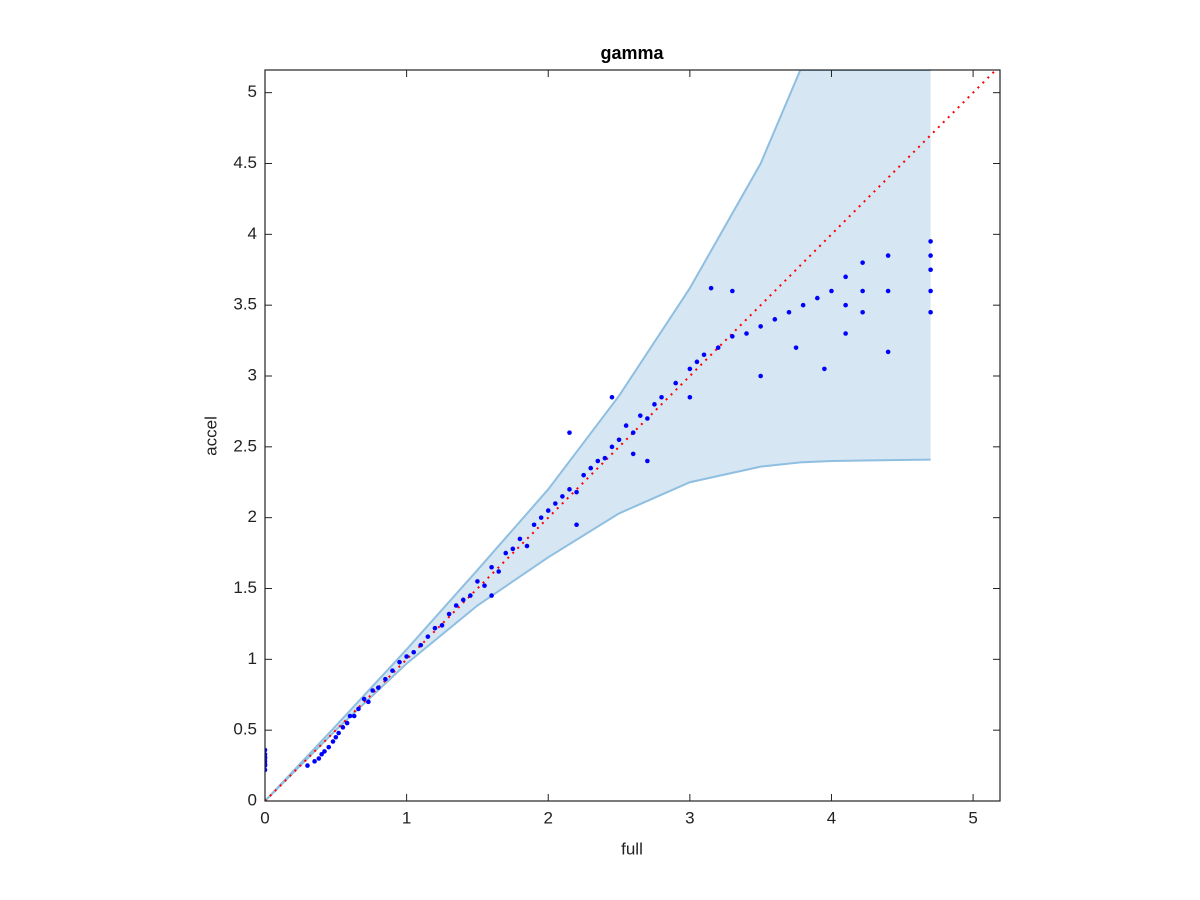 The width and height of the screenshot is (1200, 900). Describe the element at coordinates (252, 516) in the screenshot. I see `y-tick-label: 2` at that location.